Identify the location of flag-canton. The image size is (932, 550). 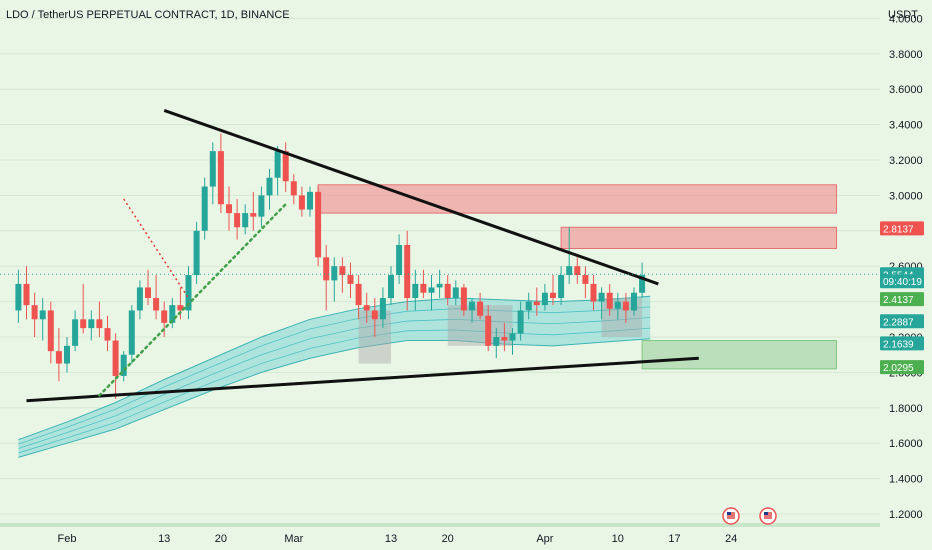
(766, 513).